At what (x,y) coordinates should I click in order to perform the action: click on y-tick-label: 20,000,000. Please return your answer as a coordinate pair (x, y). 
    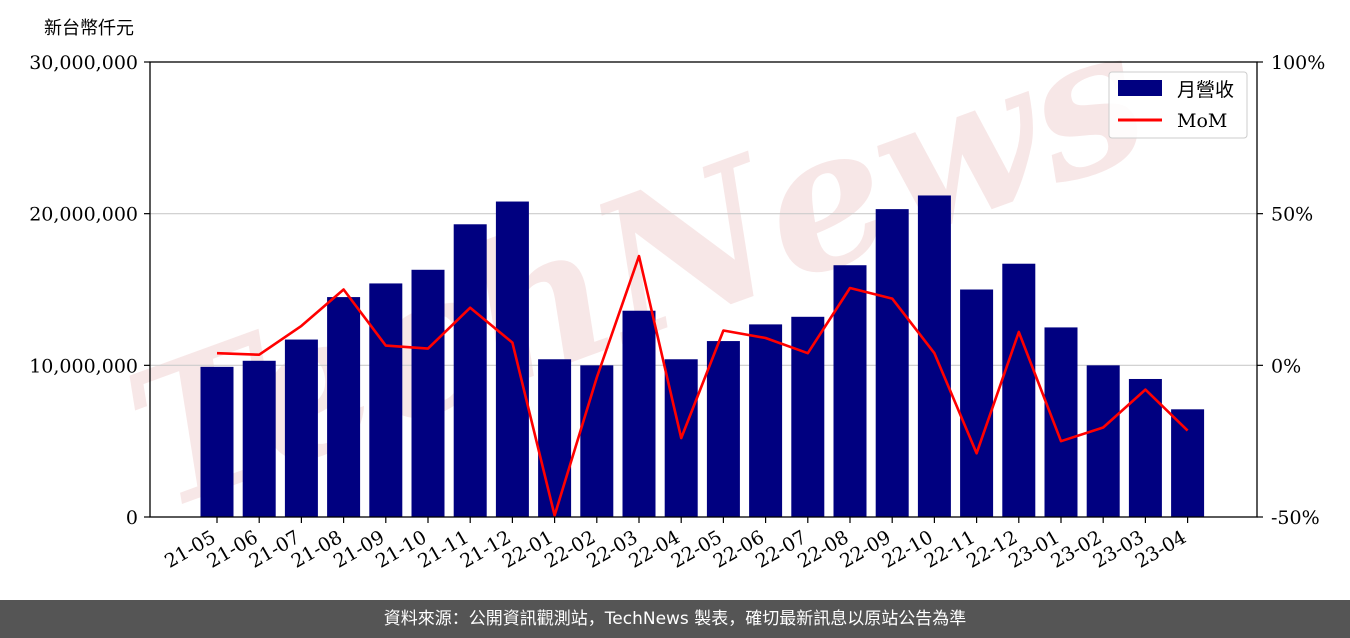
    Looking at the image, I should click on (83, 215).